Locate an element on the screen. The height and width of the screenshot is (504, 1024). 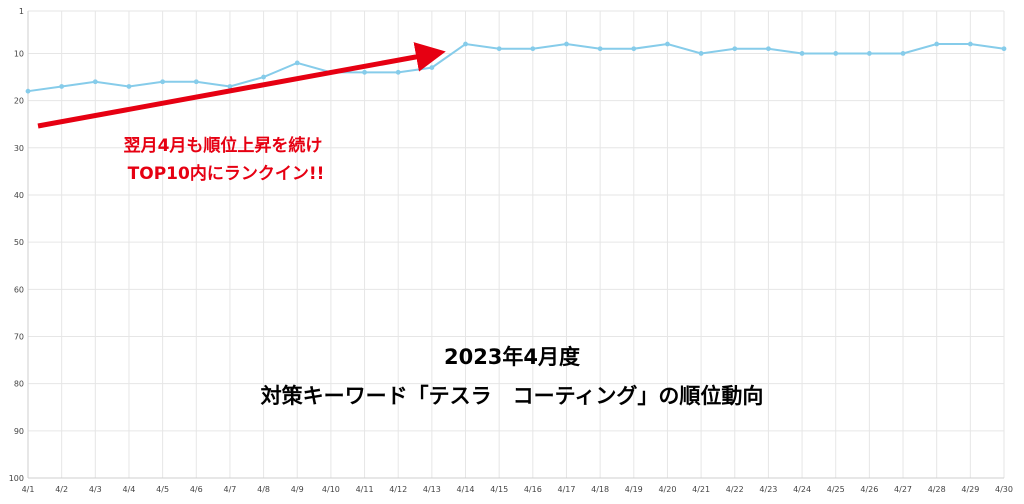
x-tick-label: 4/10 is located at coordinates (331, 489).